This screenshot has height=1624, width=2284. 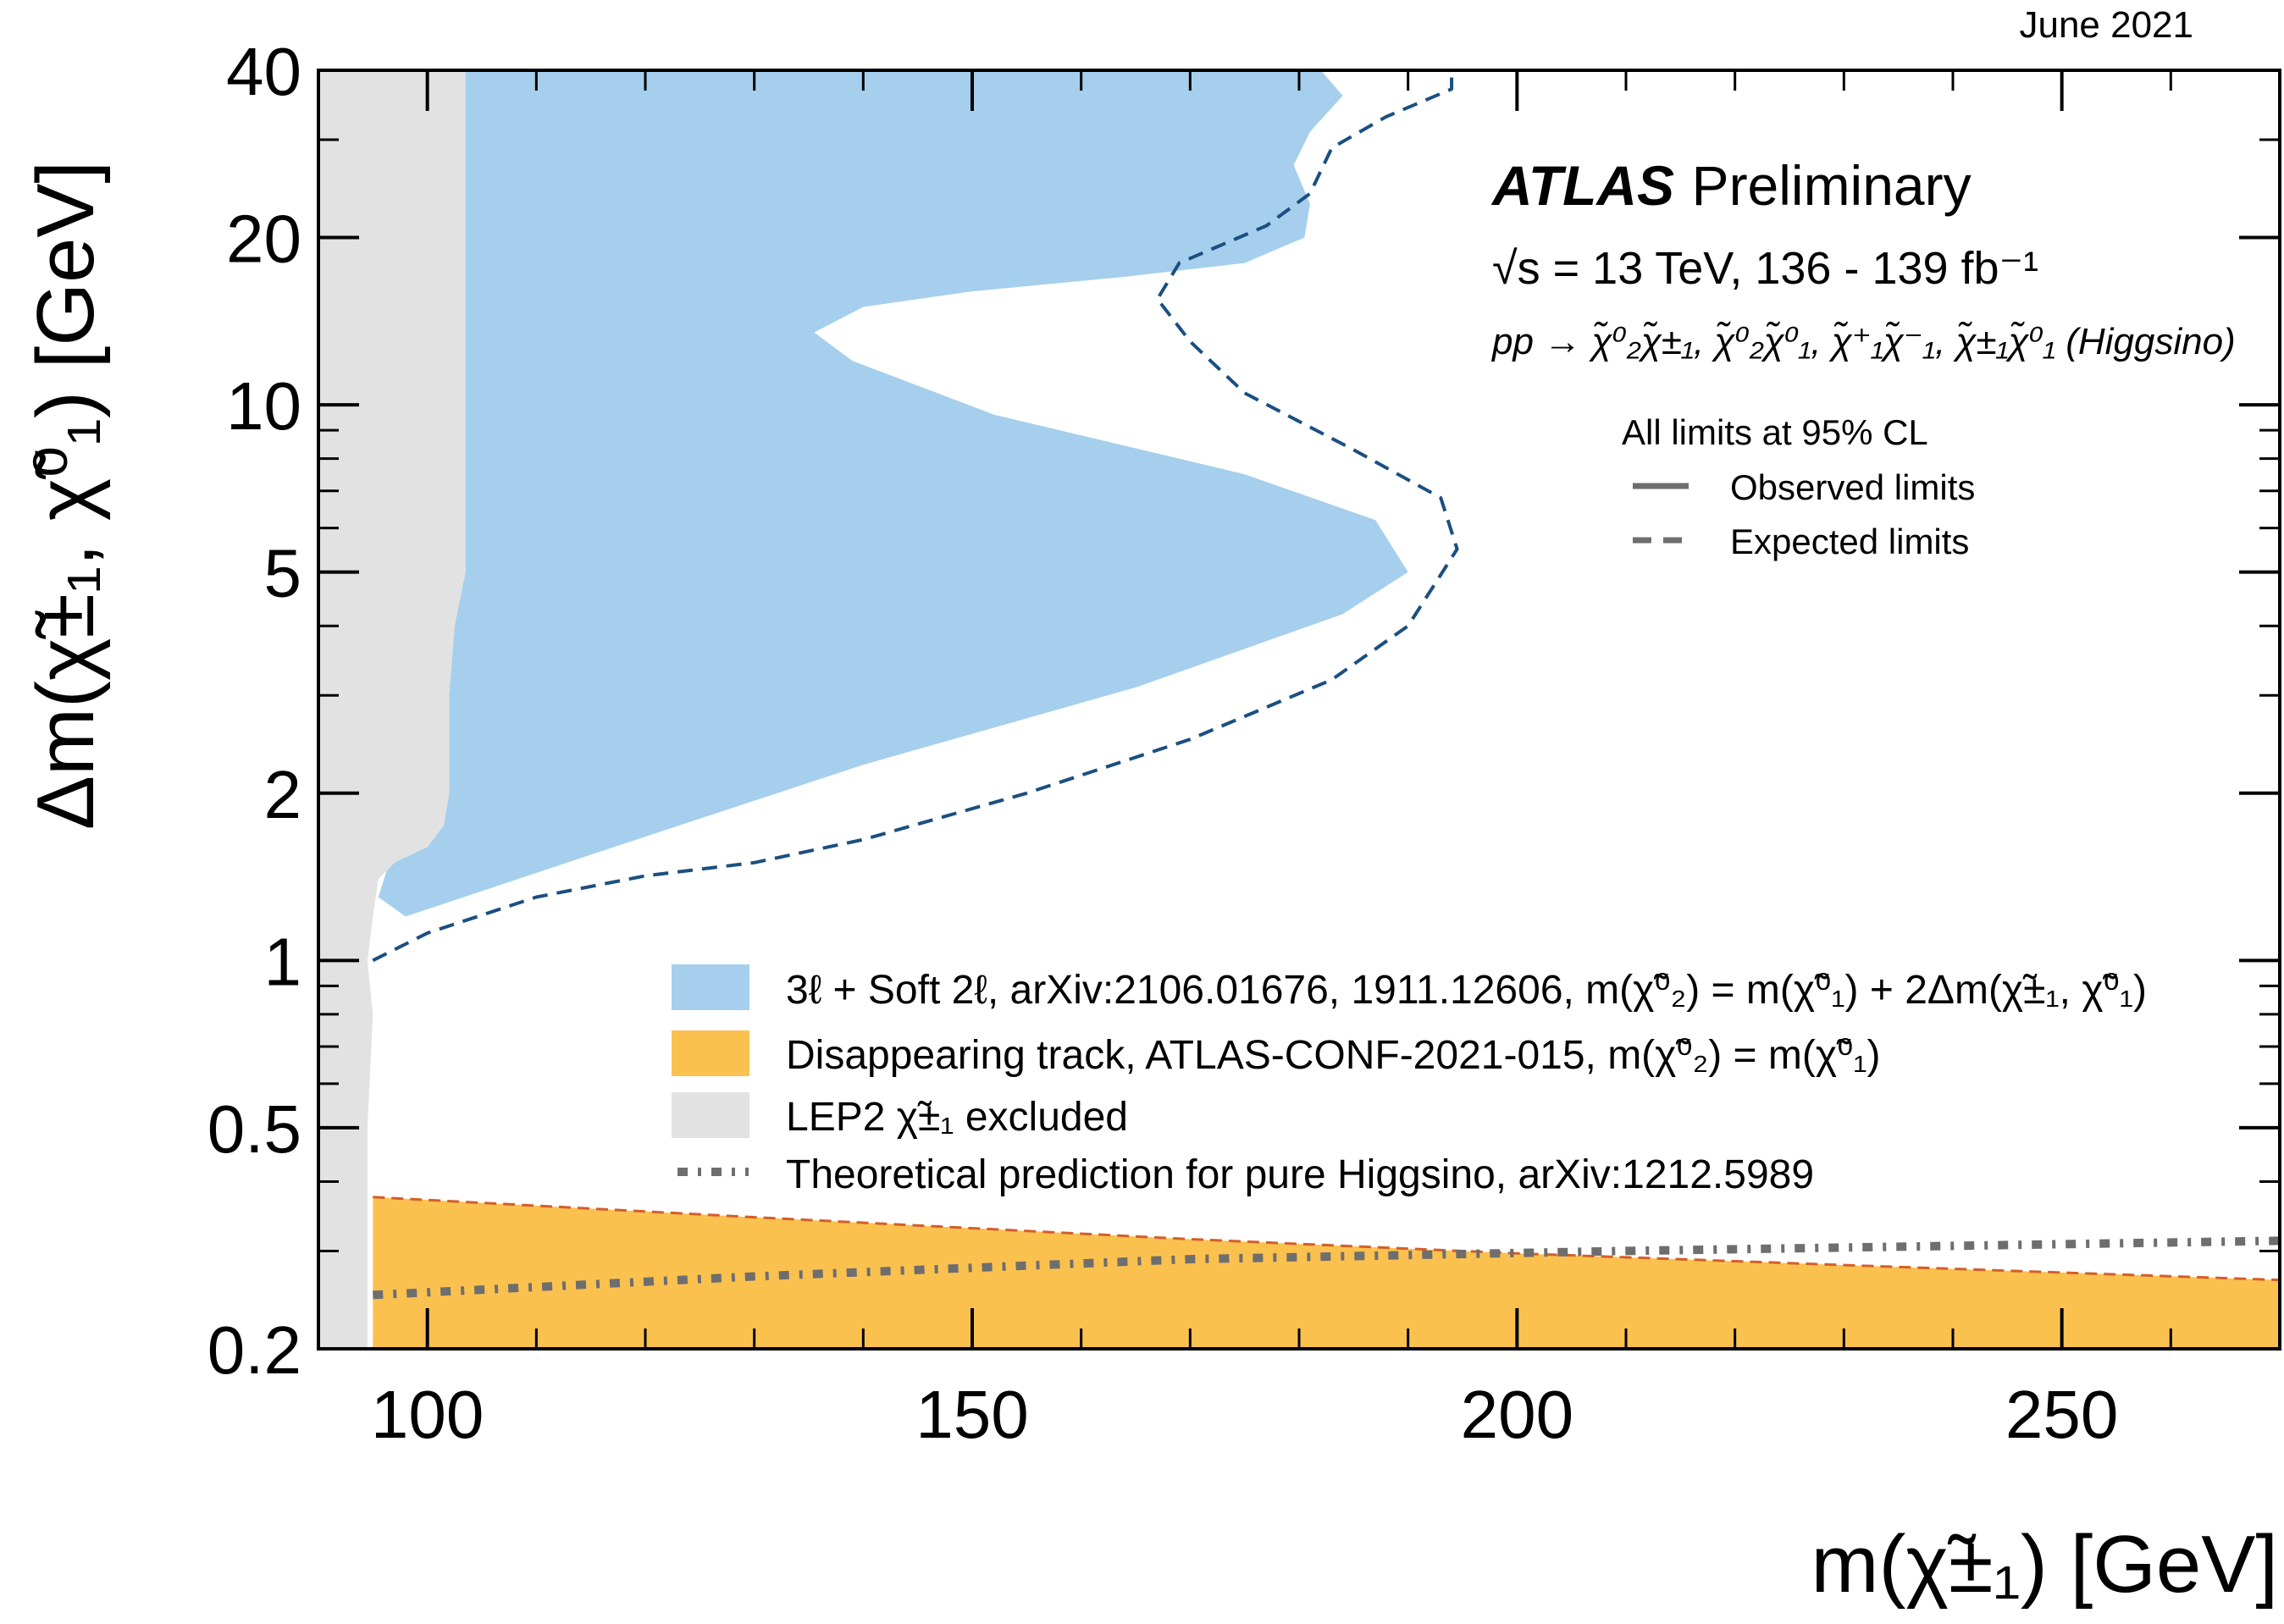 What do you see at coordinates (392, 709) in the screenshot?
I see `lep2-exclusion-band` at bounding box center [392, 709].